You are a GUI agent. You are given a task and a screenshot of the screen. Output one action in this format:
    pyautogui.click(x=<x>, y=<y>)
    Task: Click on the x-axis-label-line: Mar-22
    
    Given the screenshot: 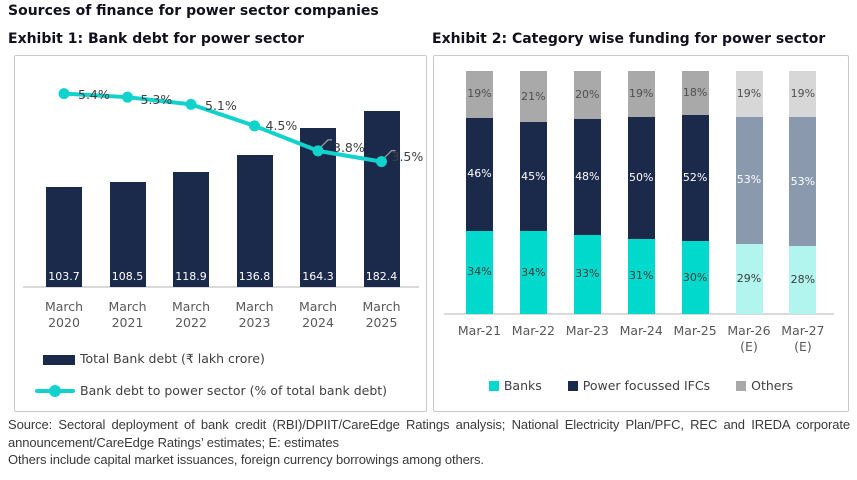 What is the action you would take?
    pyautogui.click(x=533, y=330)
    